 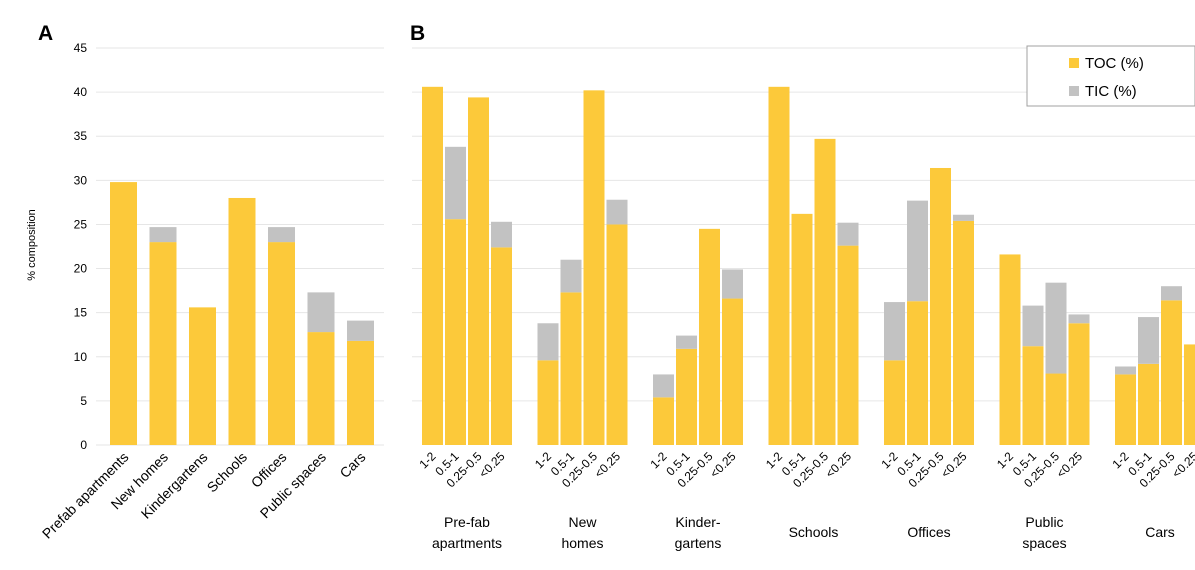 I want to click on panel-a-category-label: Schools, so click(x=227, y=472).